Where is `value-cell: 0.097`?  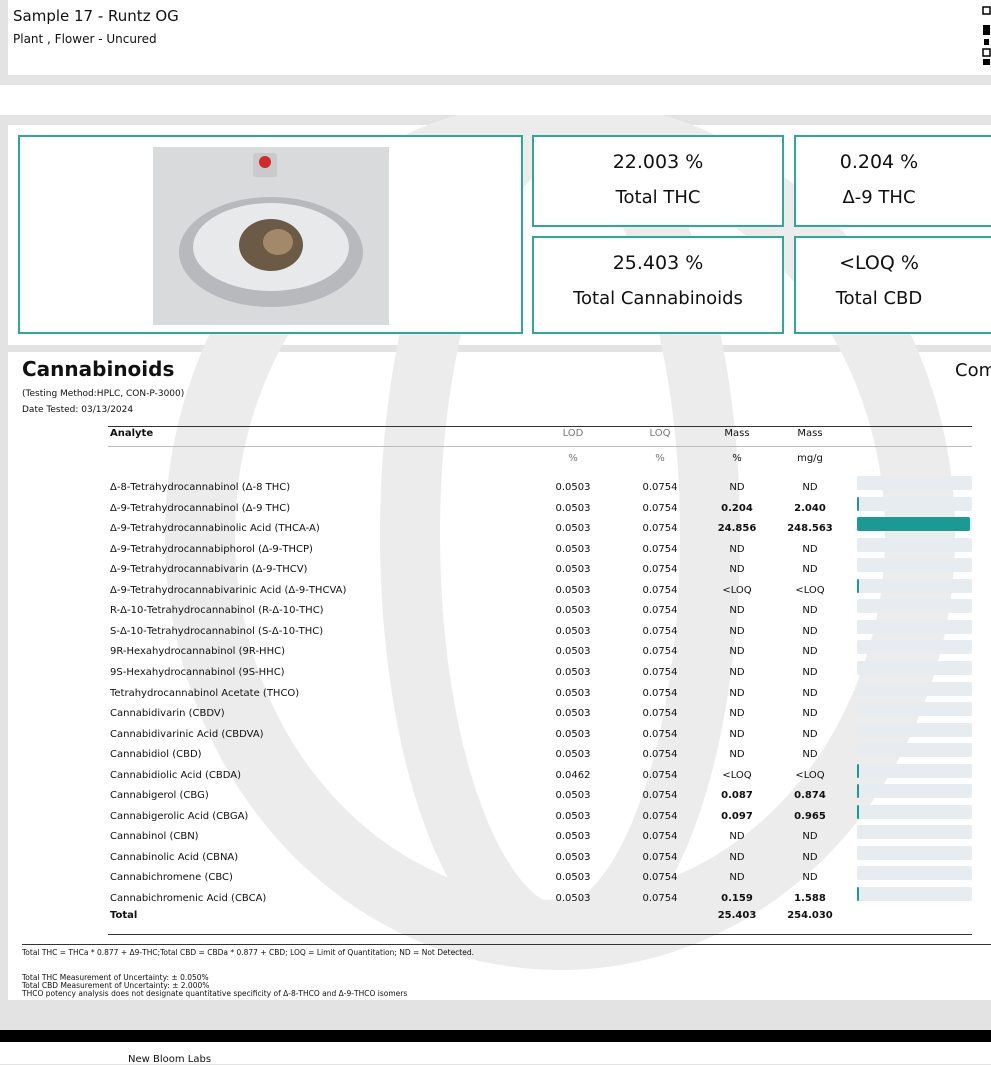
value-cell: 0.097 is located at coordinates (737, 816).